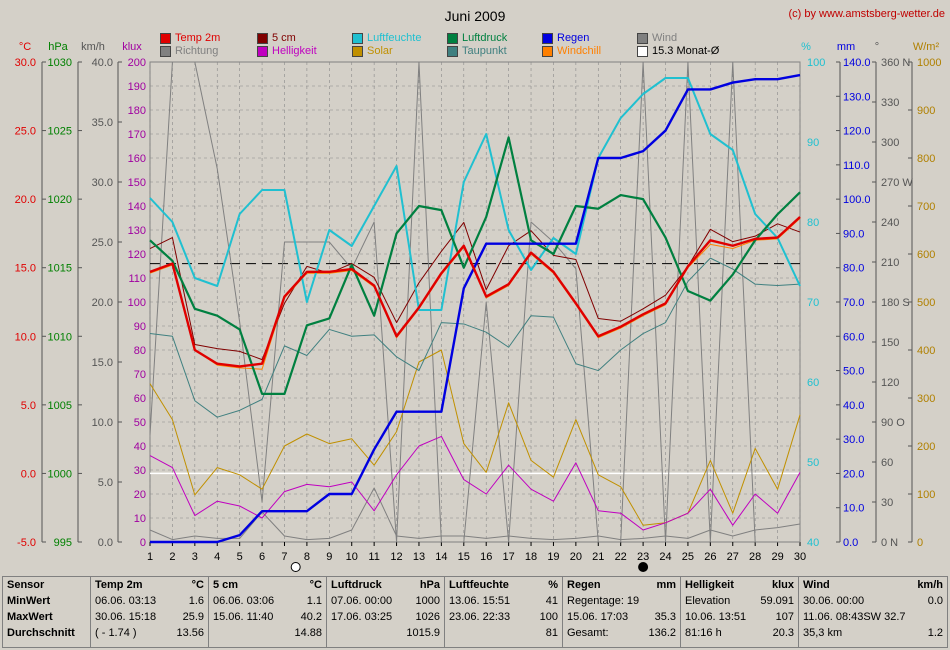 This screenshot has height=650, width=950. Describe the element at coordinates (198, 38) in the screenshot. I see `legend-label: Temp 2m` at that location.